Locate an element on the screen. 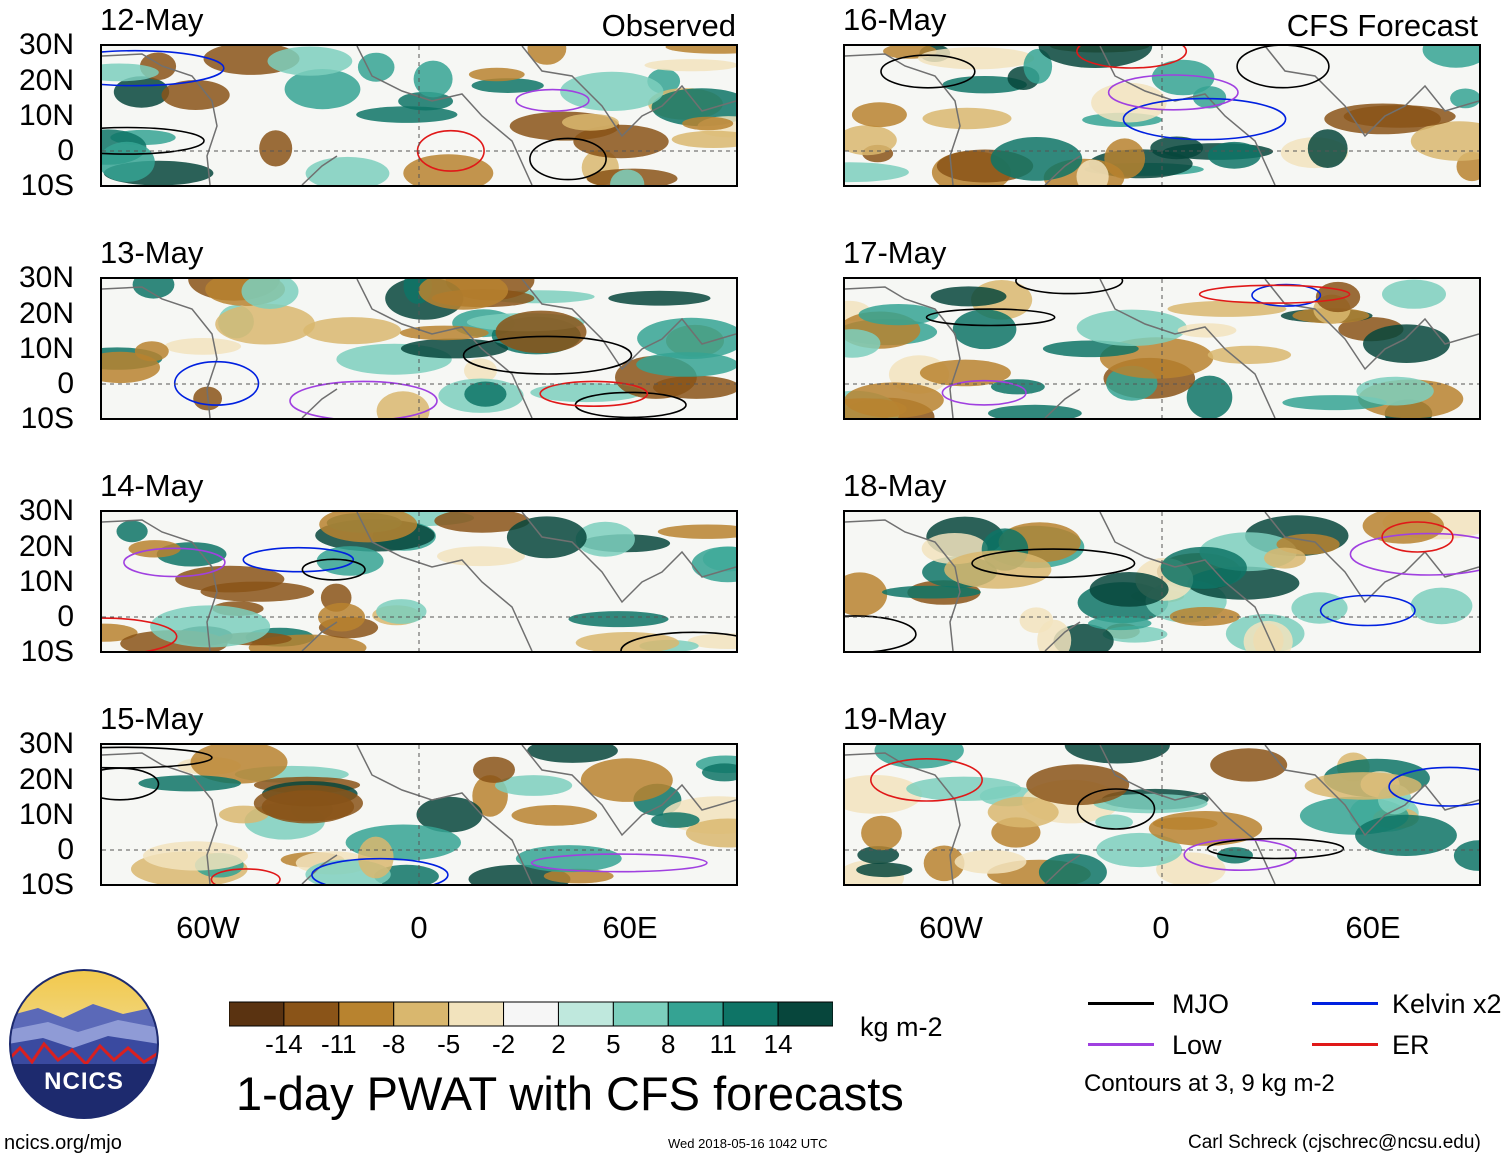 This screenshot has width=1510, height=1158. colorbar is located at coordinates (531, 1014).